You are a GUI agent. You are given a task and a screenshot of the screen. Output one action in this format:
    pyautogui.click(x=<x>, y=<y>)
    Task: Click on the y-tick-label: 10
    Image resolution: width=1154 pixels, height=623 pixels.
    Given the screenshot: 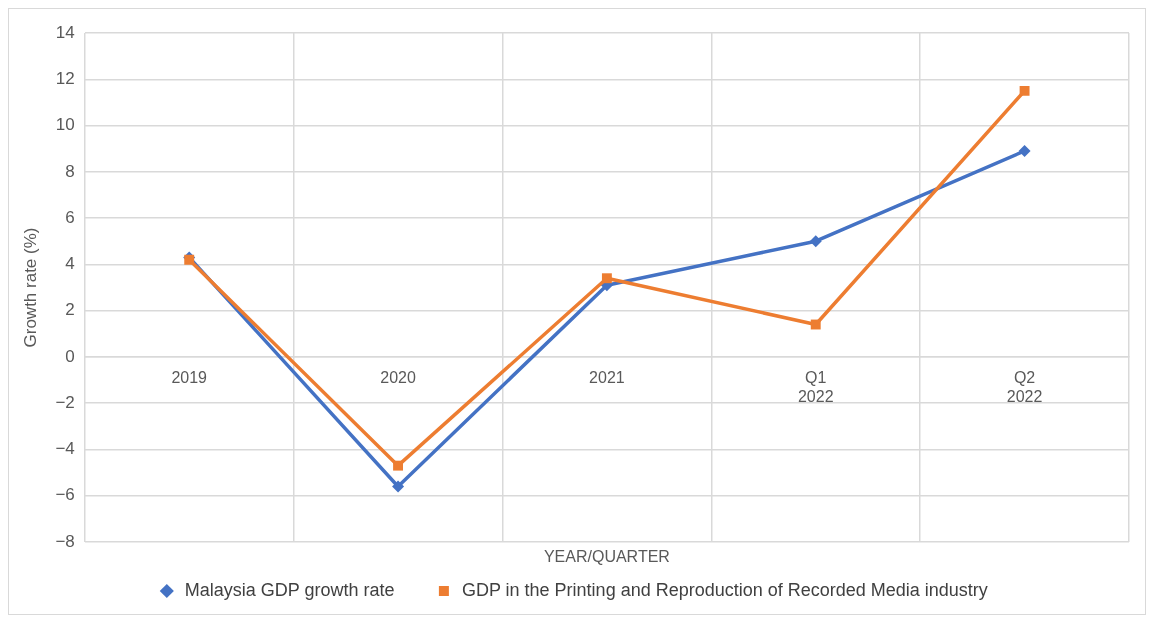 What is the action you would take?
    pyautogui.click(x=65, y=125)
    